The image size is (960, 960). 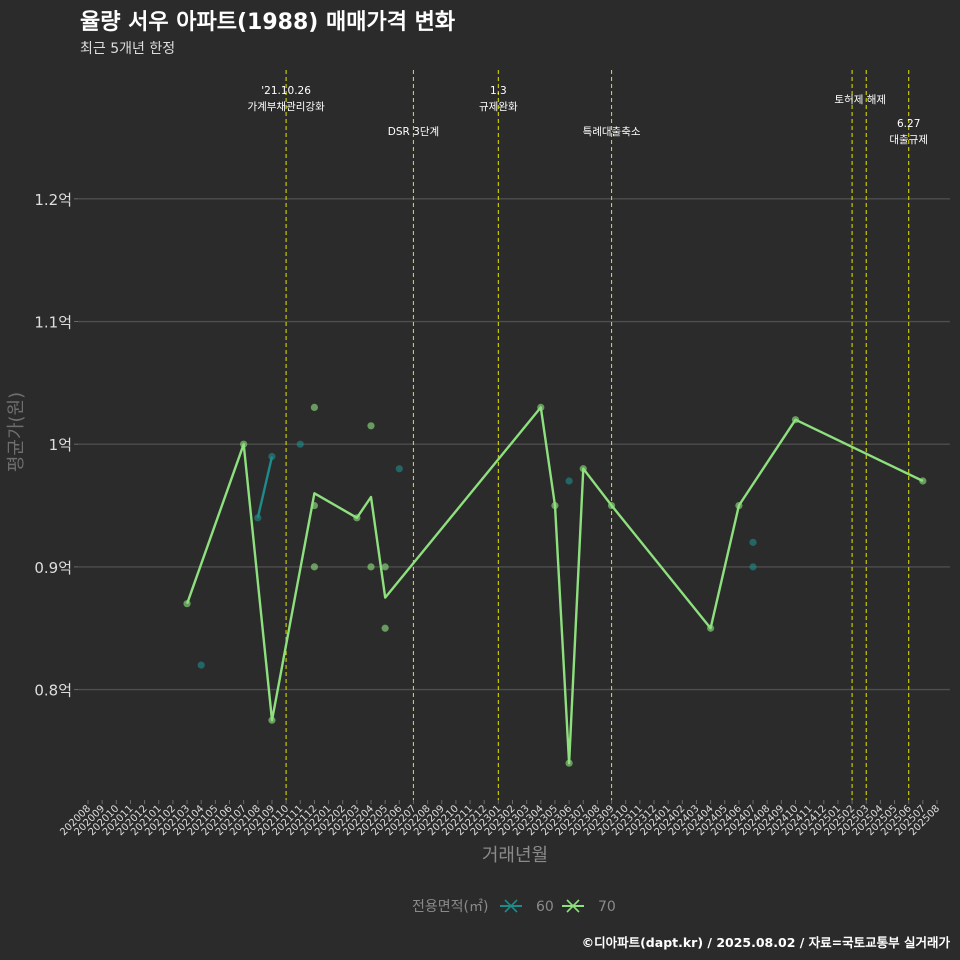 What do you see at coordinates (286, 107) in the screenshot?
I see `event-label-line: 가계부채관리강화` at bounding box center [286, 107].